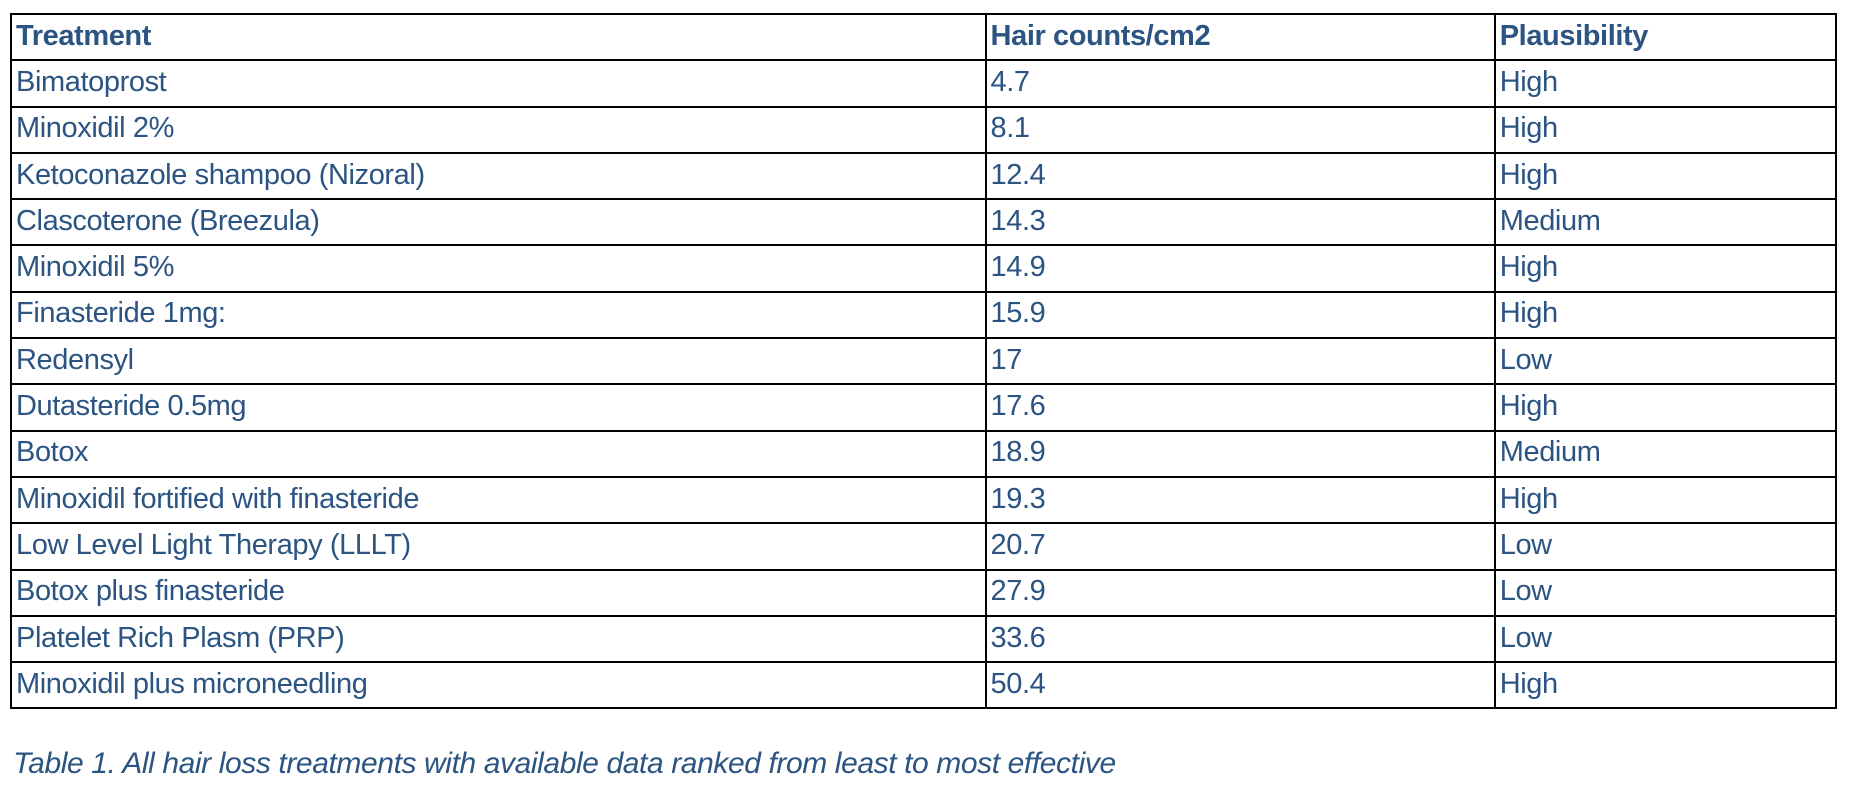 The width and height of the screenshot is (1849, 792). What do you see at coordinates (1240, 129) in the screenshot?
I see `cell-hair-counts: 8.1` at bounding box center [1240, 129].